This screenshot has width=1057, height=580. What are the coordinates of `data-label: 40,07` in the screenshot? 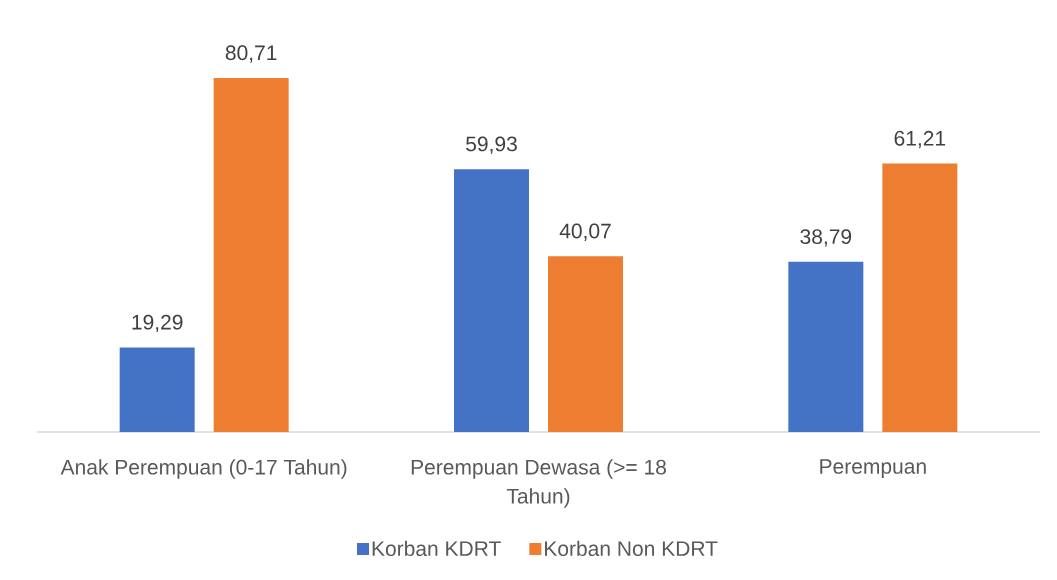 It's located at (585, 232).